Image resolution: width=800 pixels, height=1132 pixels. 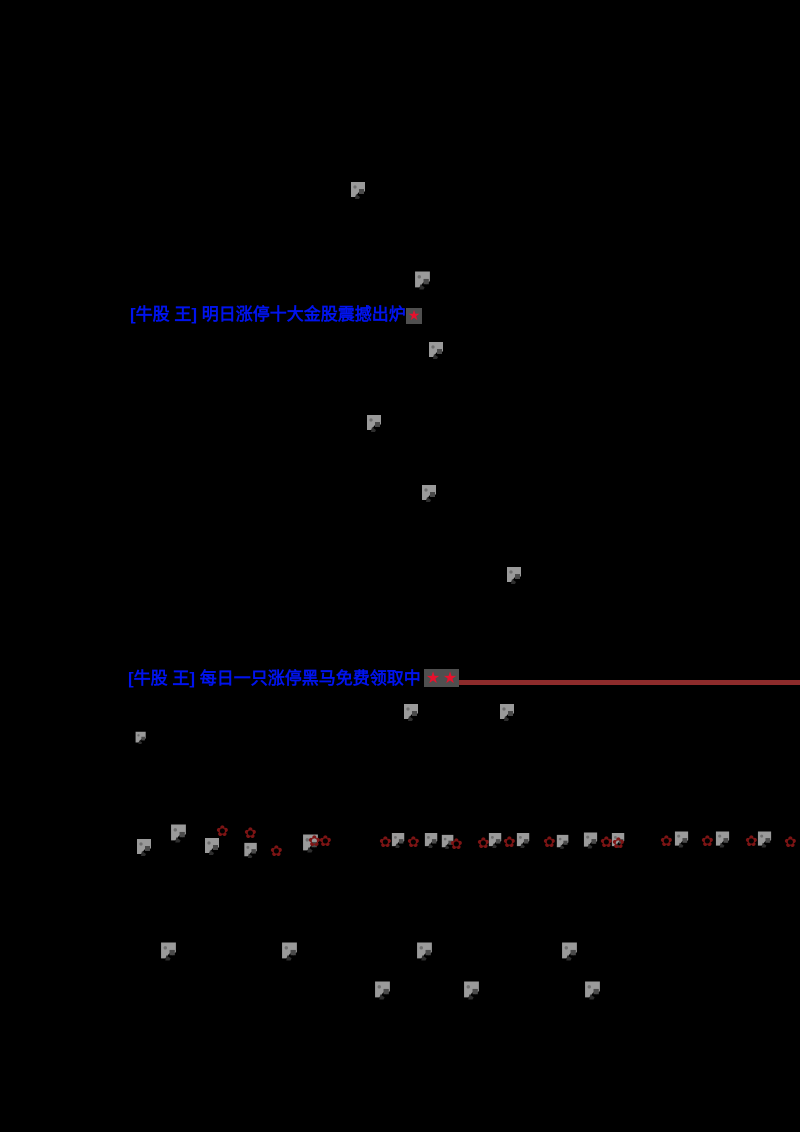 What do you see at coordinates (629, 682) in the screenshot?
I see `divider-line` at bounding box center [629, 682].